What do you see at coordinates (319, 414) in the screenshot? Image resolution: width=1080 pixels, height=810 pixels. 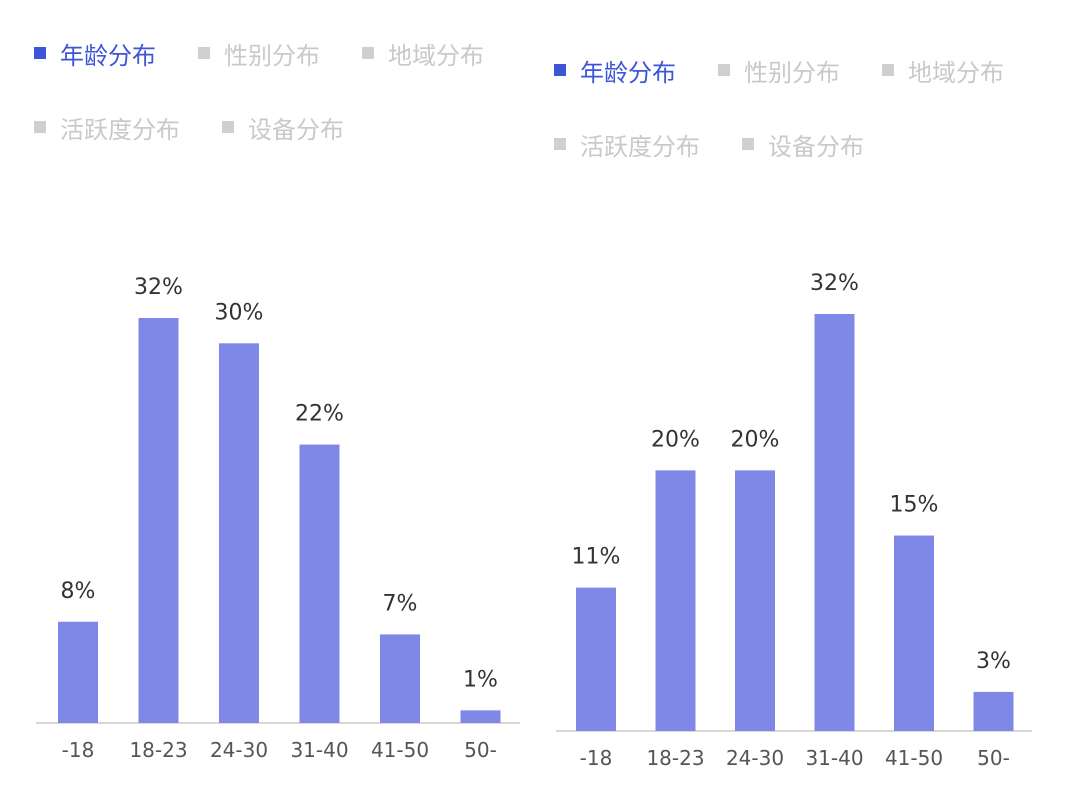 I see `data-label: 22%` at bounding box center [319, 414].